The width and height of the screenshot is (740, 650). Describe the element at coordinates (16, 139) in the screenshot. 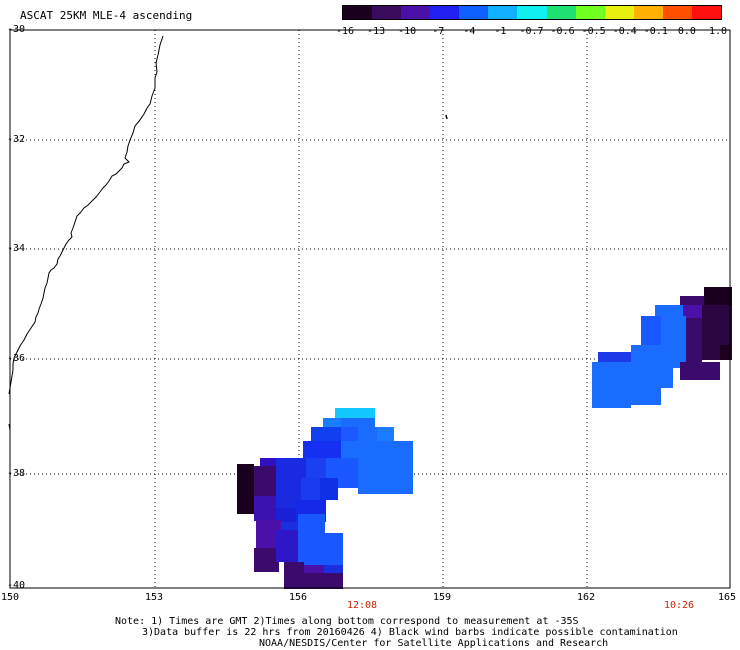

I see `lat-label: -32` at that location.